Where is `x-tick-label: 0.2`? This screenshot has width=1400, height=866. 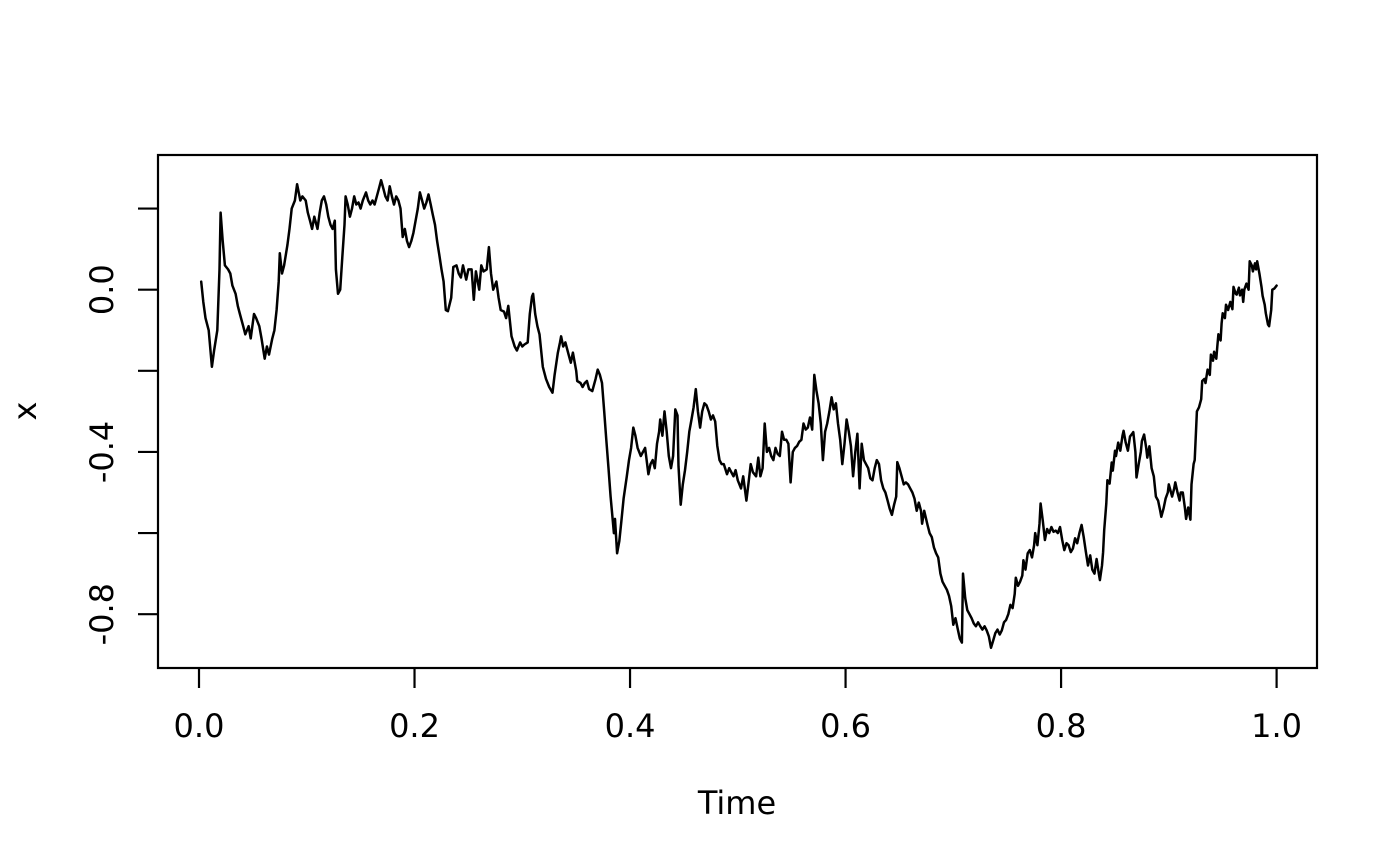
x-tick-label: 0.2 is located at coordinates (414, 726).